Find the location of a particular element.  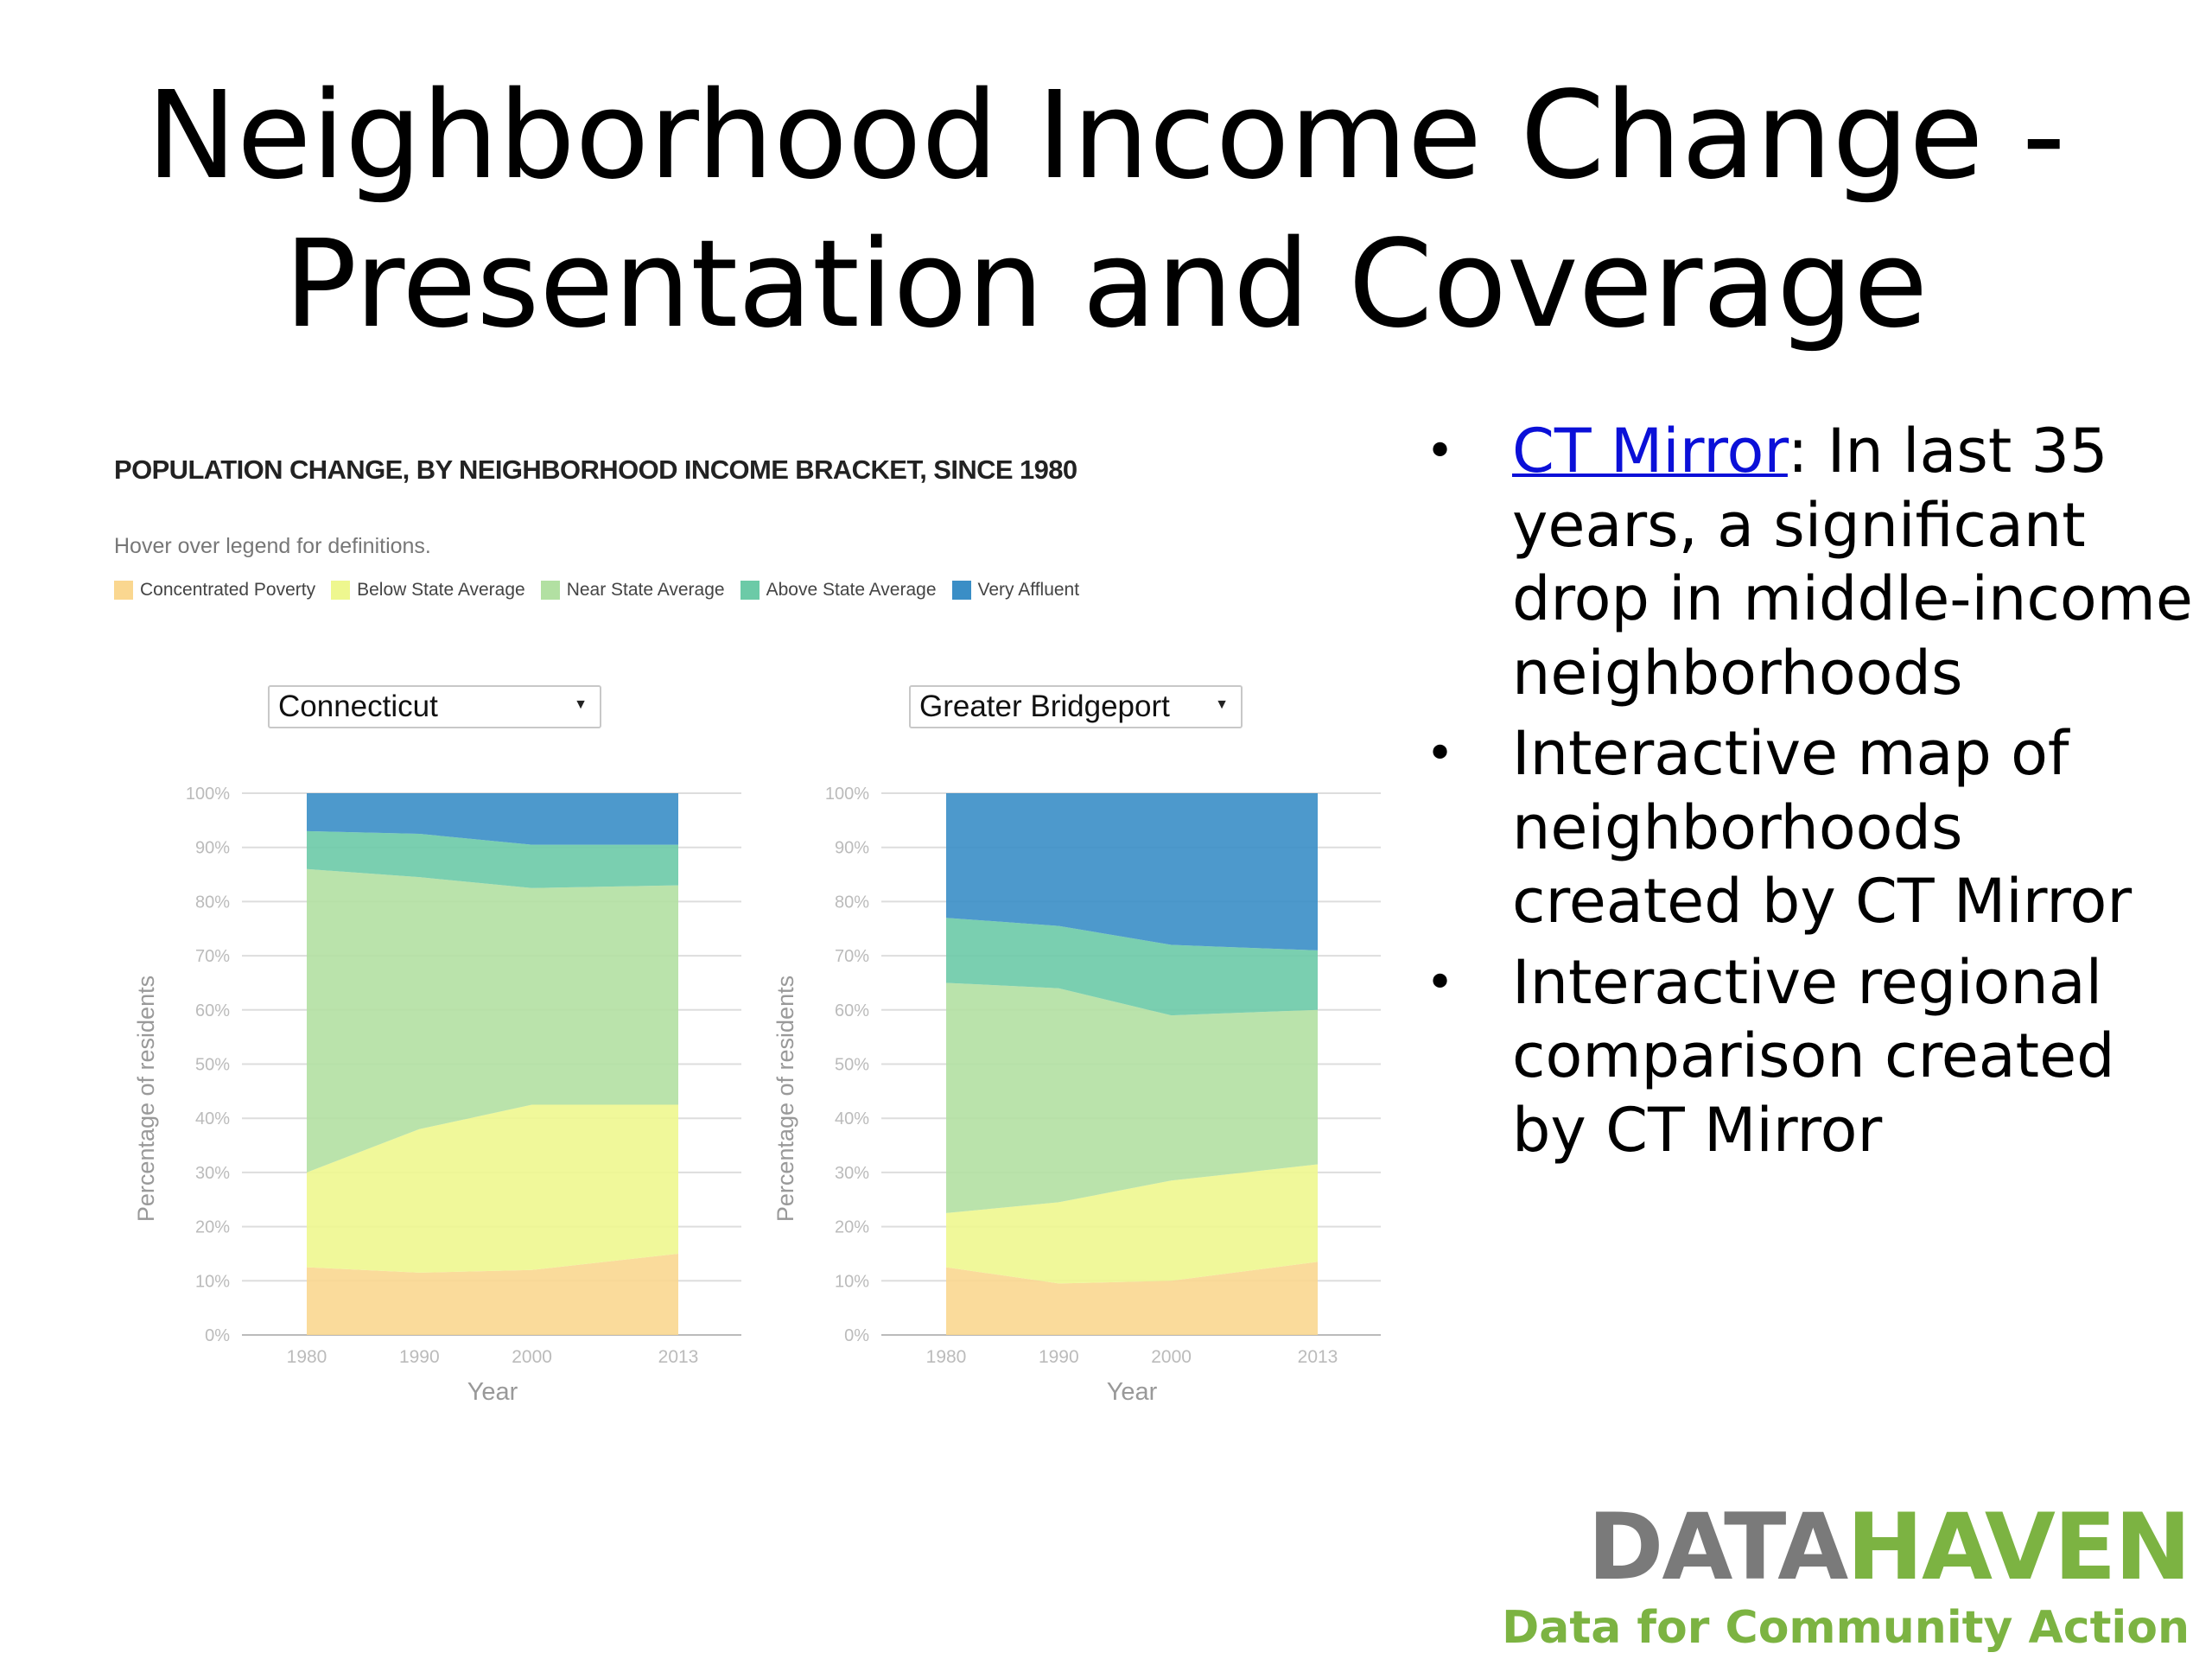

legend-label: Above State Average is located at coordinates (851, 590).